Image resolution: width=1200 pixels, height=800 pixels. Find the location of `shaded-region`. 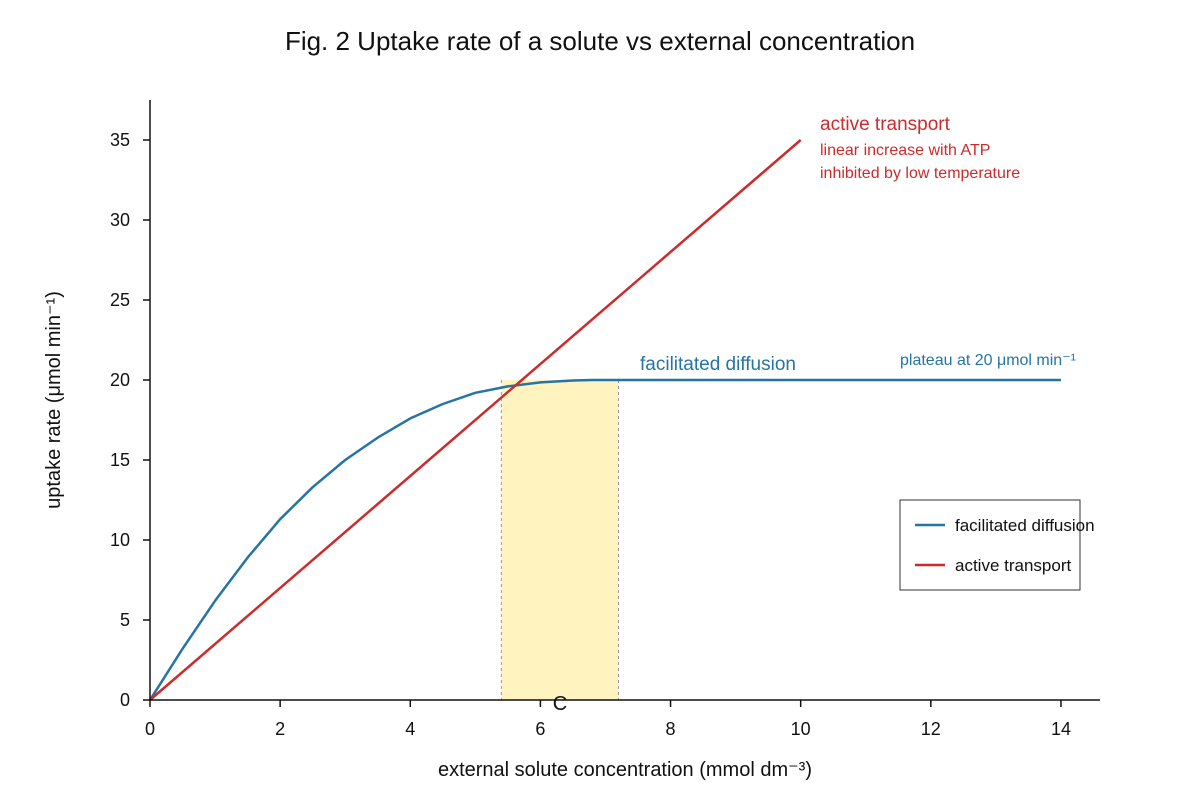

shaded-region is located at coordinates (560, 540).